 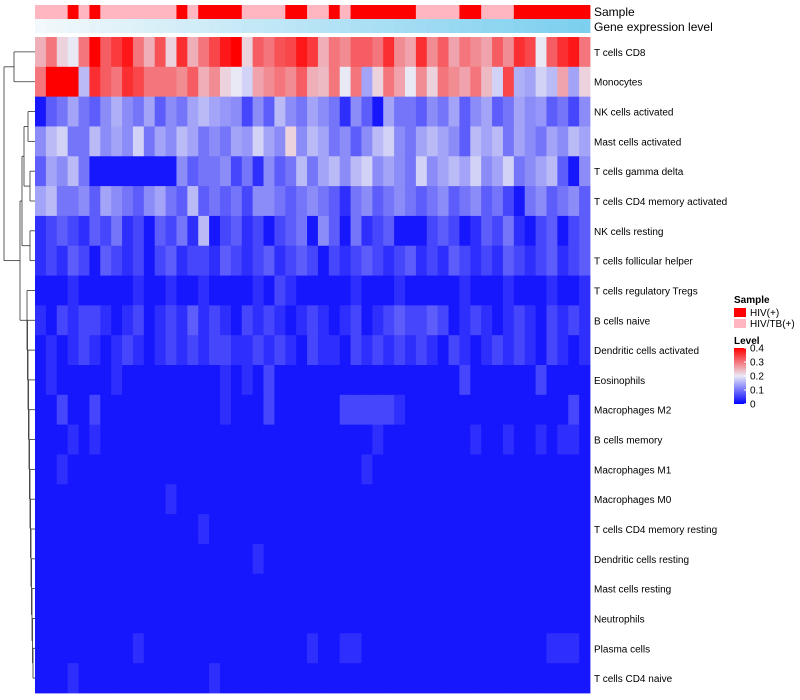 I want to click on legend-tick-label: 0.4, so click(x=757, y=349).